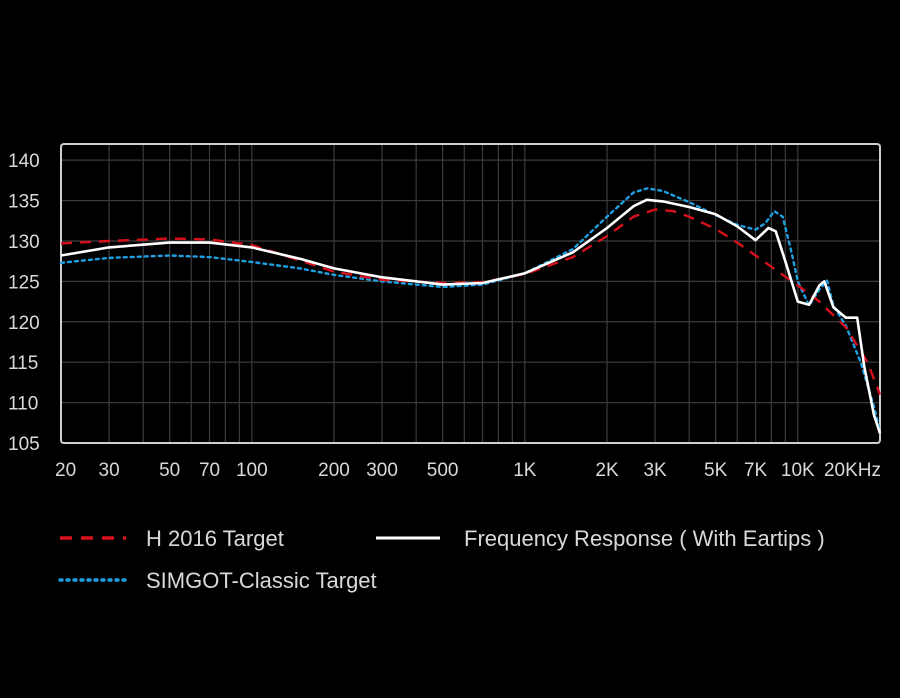  What do you see at coordinates (24, 444) in the screenshot?
I see `y-tick-label: 105` at bounding box center [24, 444].